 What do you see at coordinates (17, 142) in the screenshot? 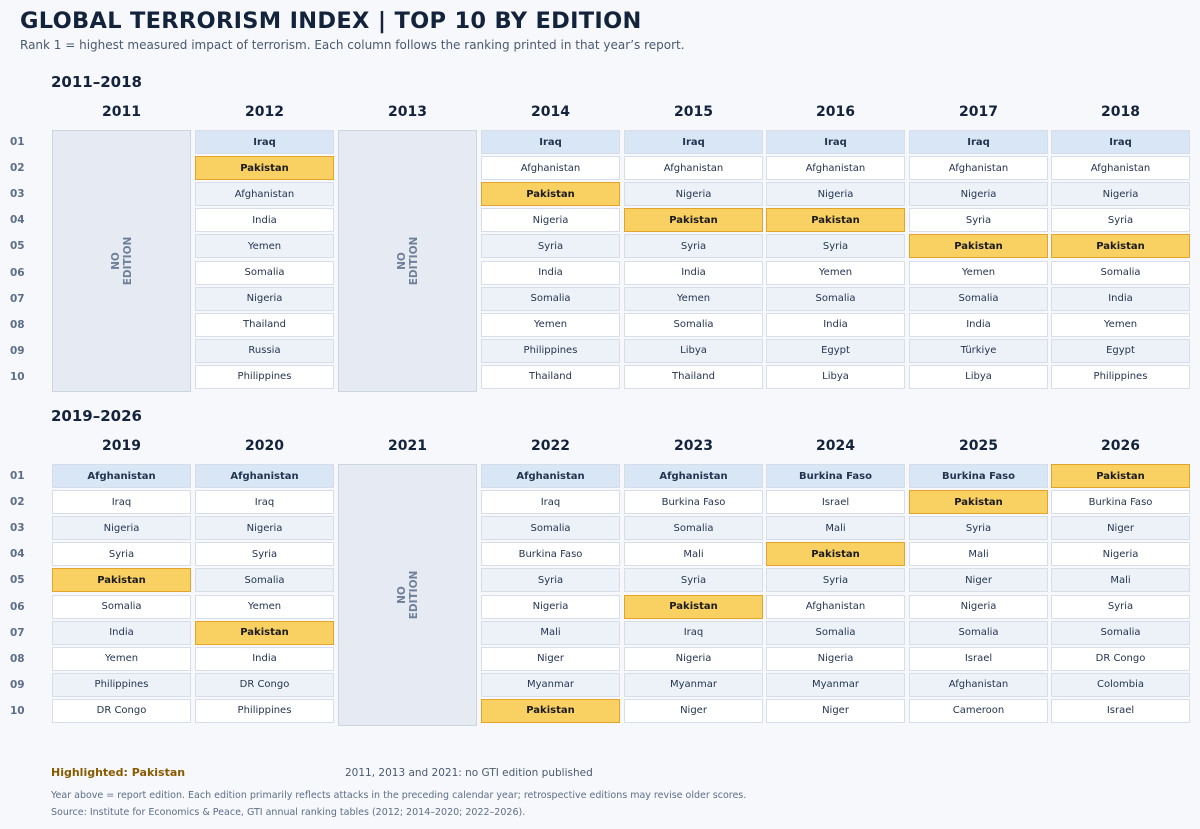
I see `rank-label: 01` at bounding box center [17, 142].